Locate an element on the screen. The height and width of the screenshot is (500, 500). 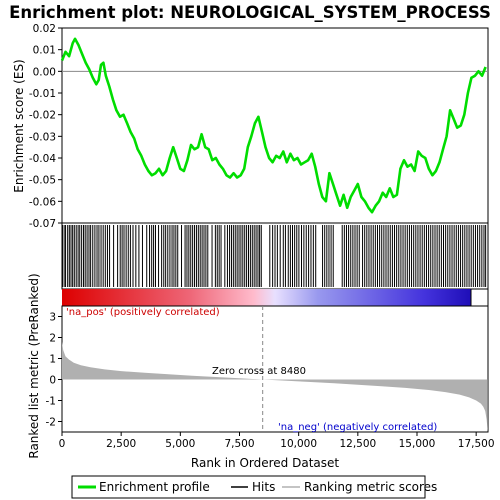
es-y-tick-label: 0.02 is located at coordinates (44, 29).